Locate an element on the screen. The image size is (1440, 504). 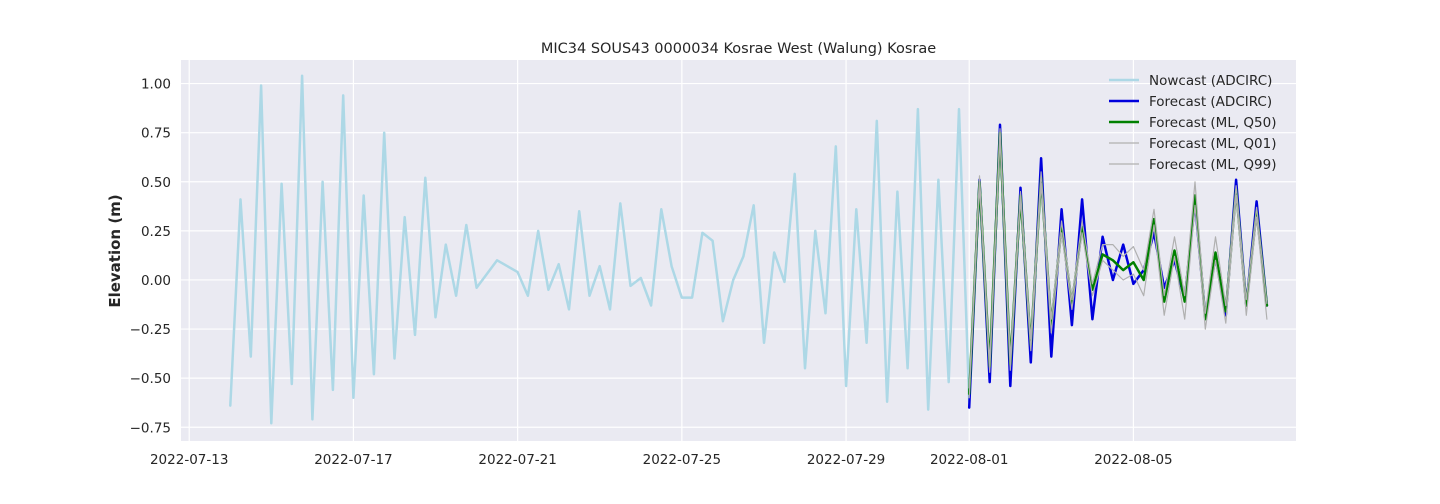
y-tick-label: 0.50 is located at coordinates (156, 183).